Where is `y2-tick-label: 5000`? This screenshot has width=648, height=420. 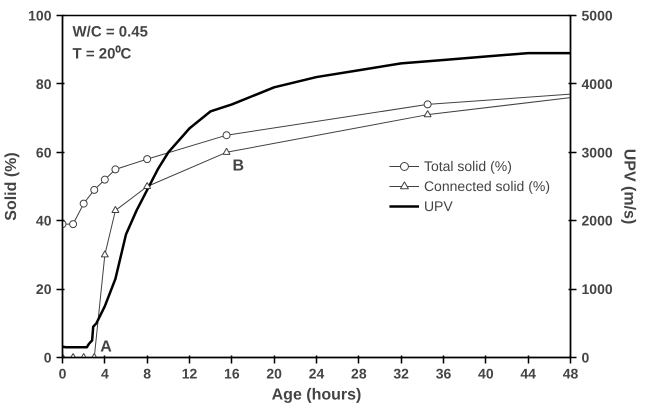
y2-tick-label: 5000 is located at coordinates (597, 16).